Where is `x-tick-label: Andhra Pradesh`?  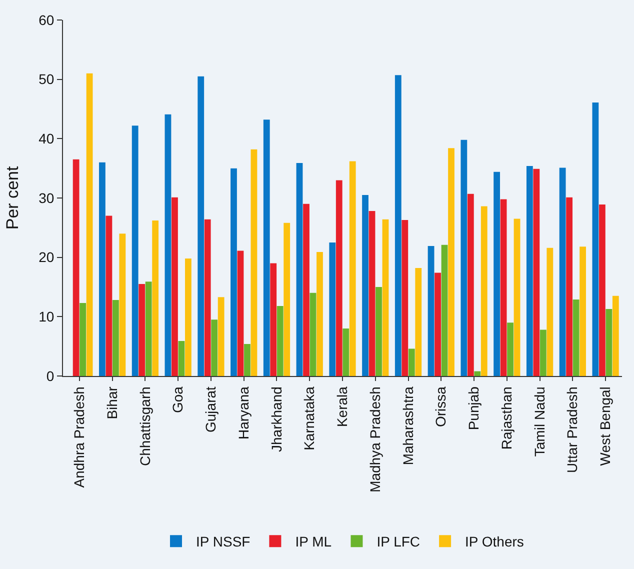
x-tick-label: Andhra Pradesh is located at coordinates (78, 437).